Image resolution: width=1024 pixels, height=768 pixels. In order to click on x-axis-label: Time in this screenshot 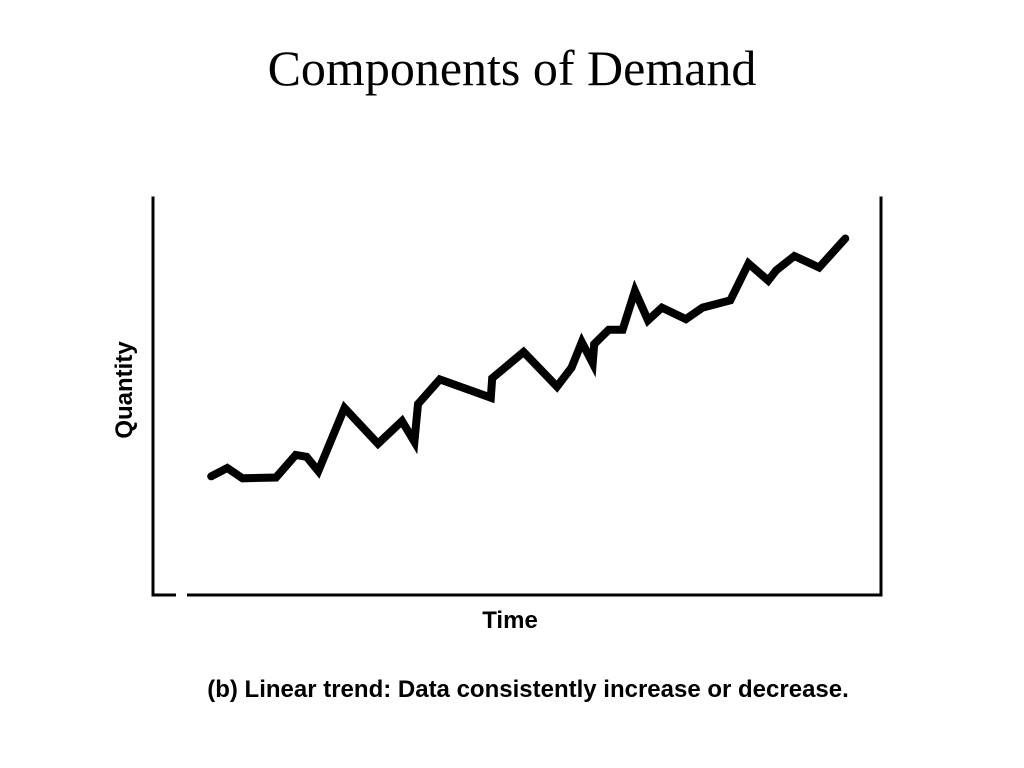, I will do `click(510, 620)`.